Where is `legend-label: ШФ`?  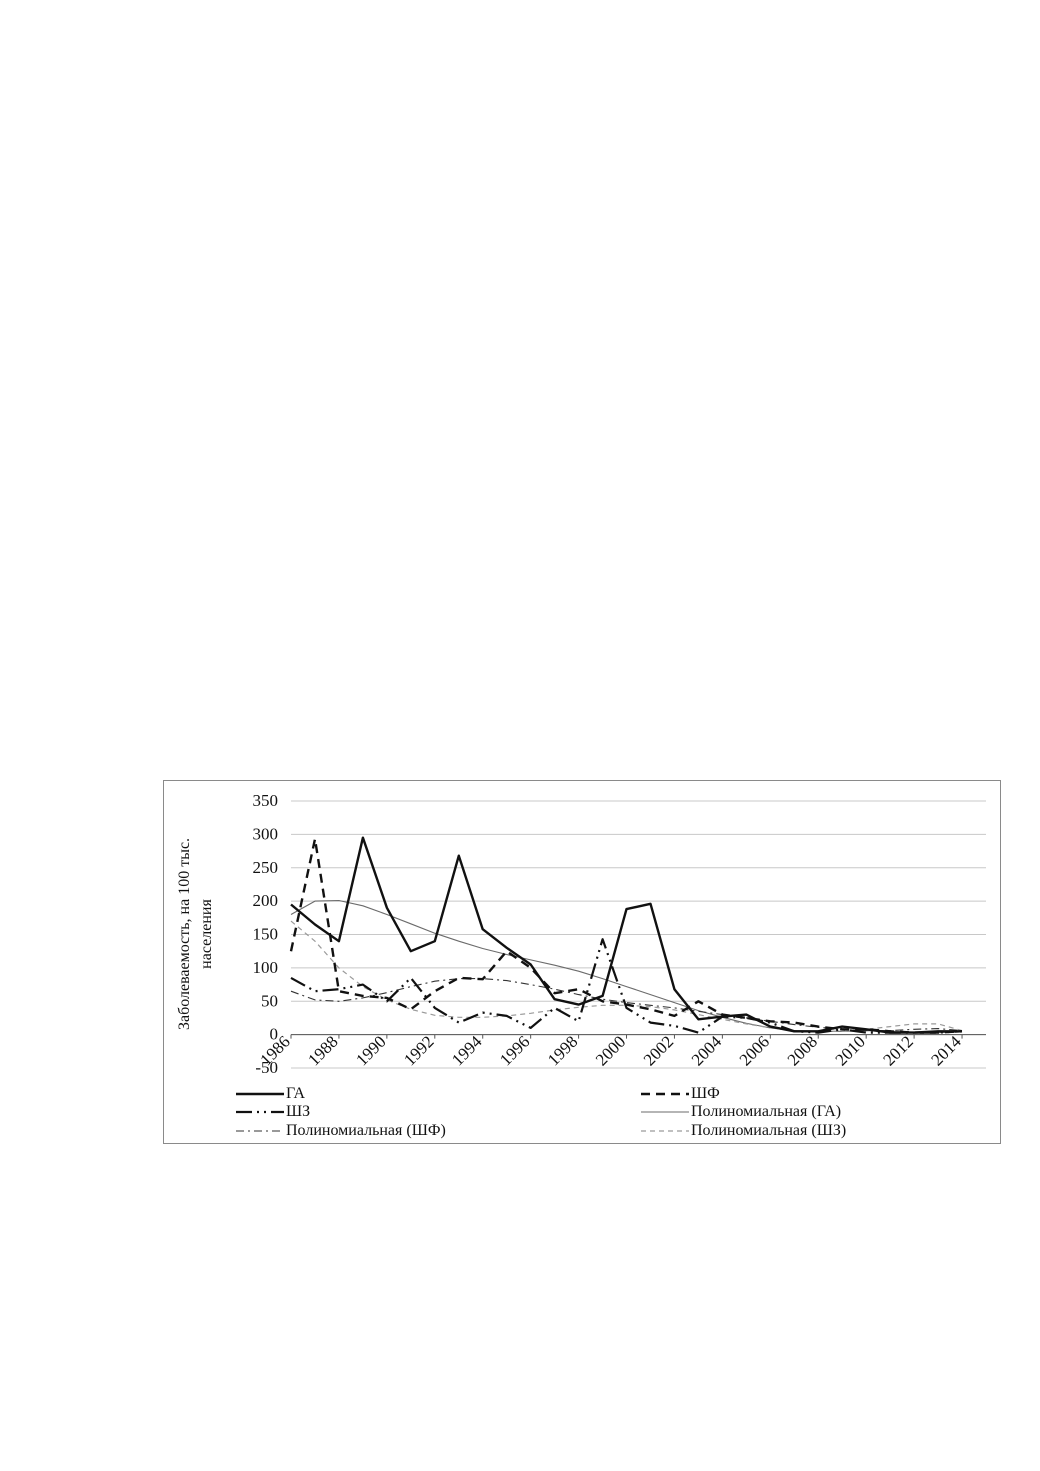
legend-label: ШФ is located at coordinates (705, 1093).